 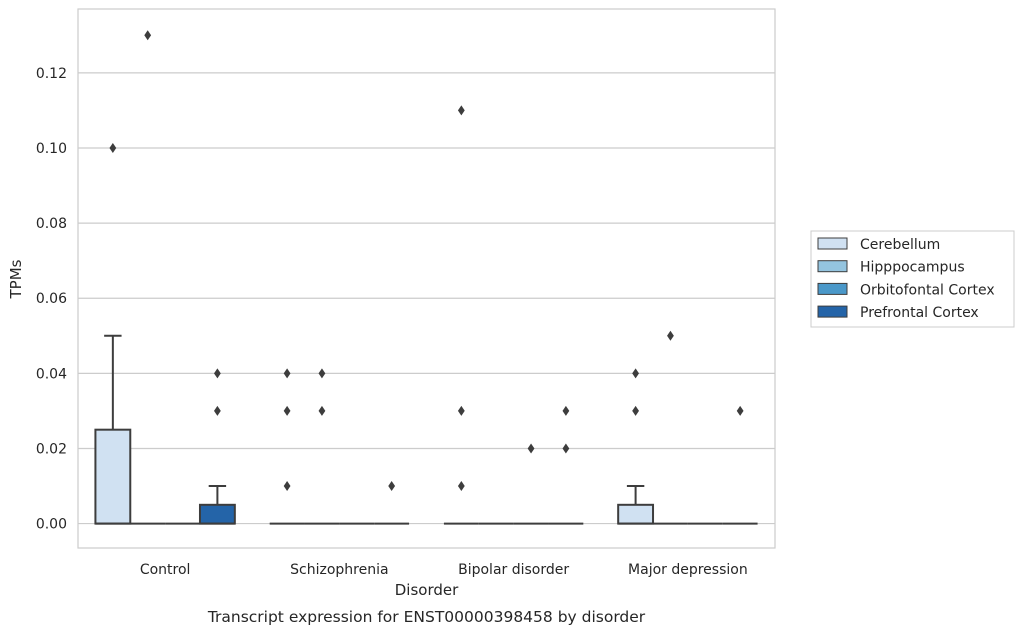 I want to click on x-tick-label: Bipolar disorder, so click(x=513, y=570).